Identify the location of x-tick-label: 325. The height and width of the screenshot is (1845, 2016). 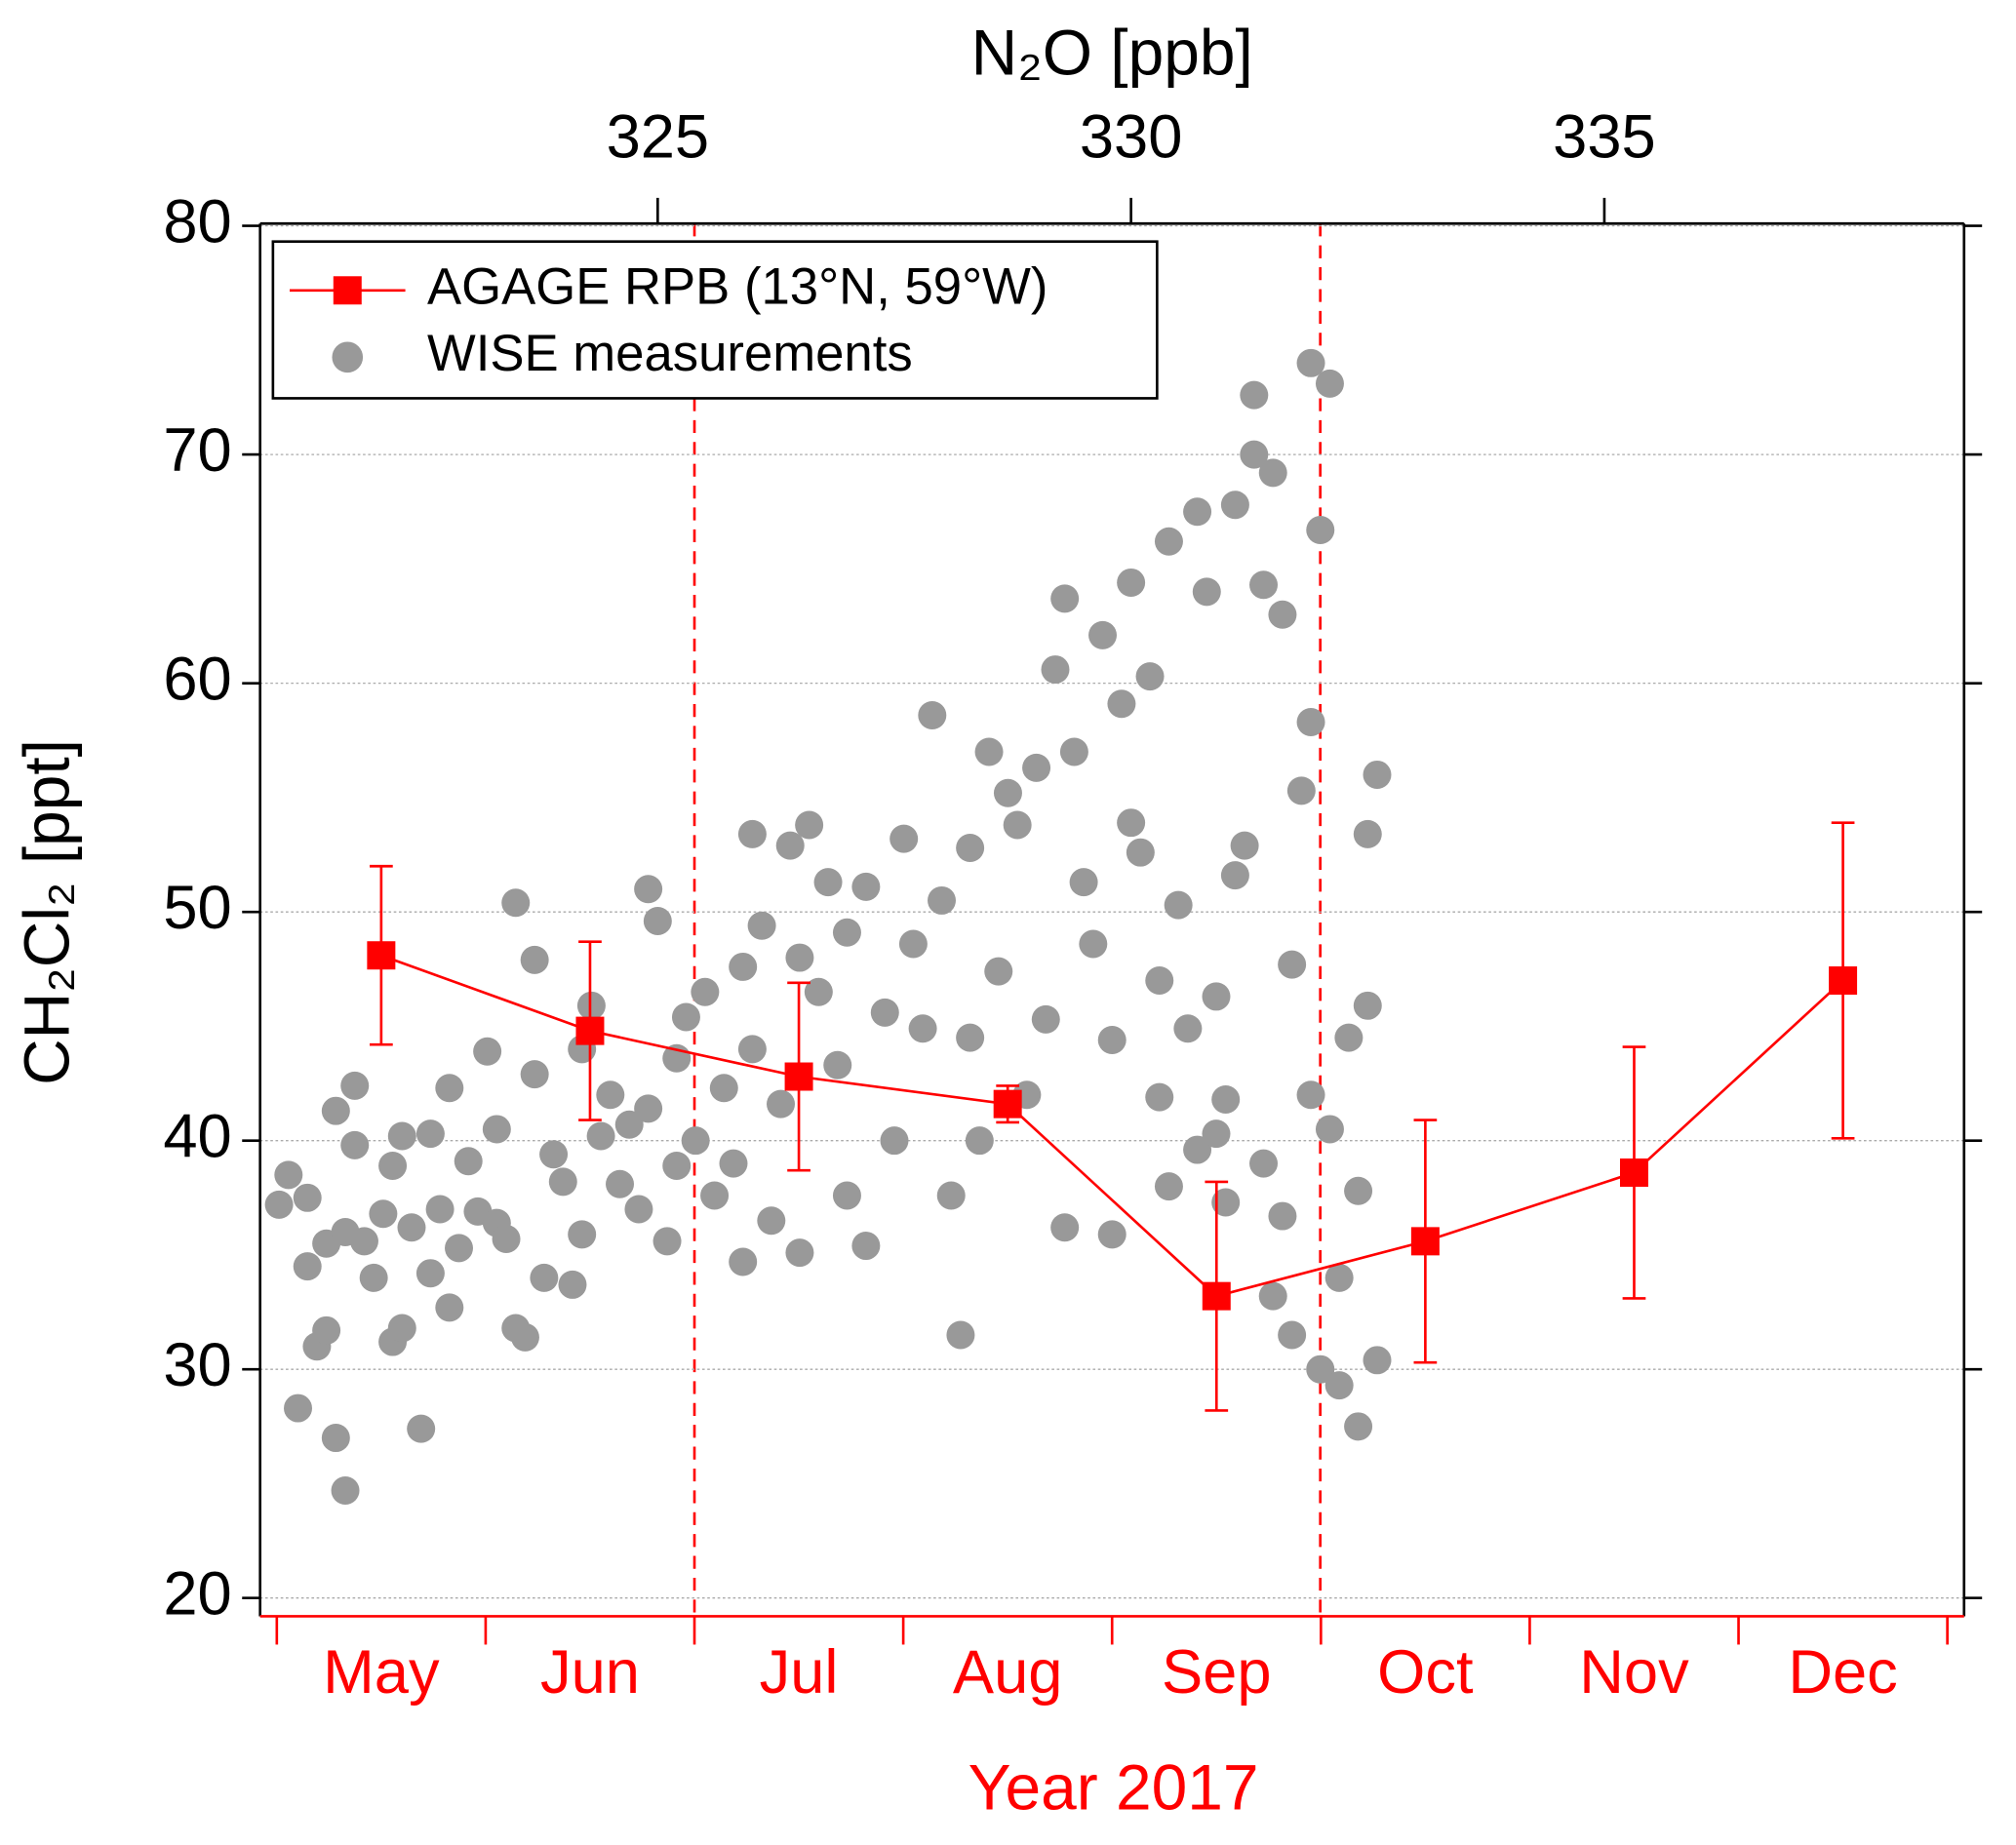
(658, 137).